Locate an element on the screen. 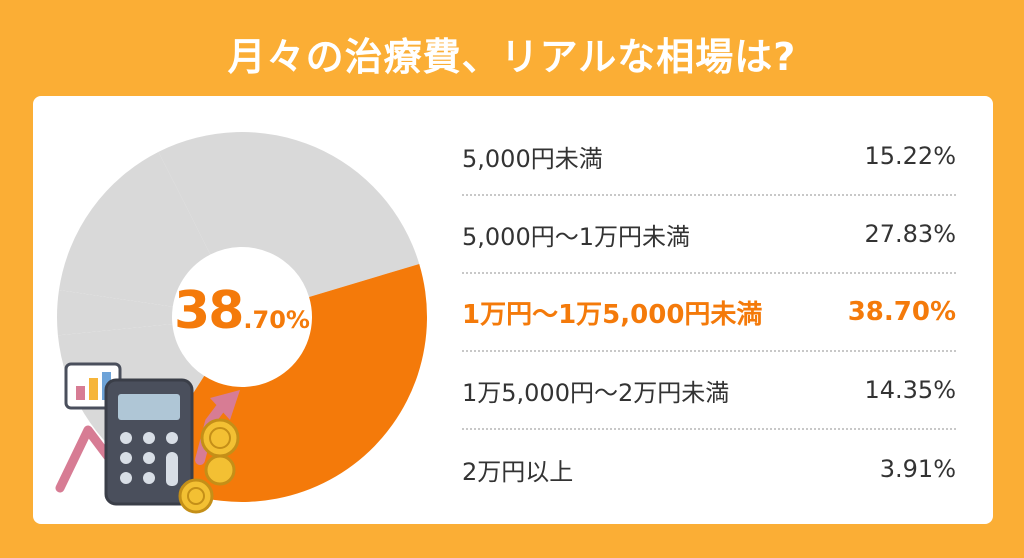  center-percentage-main: 38 is located at coordinates (209, 311).